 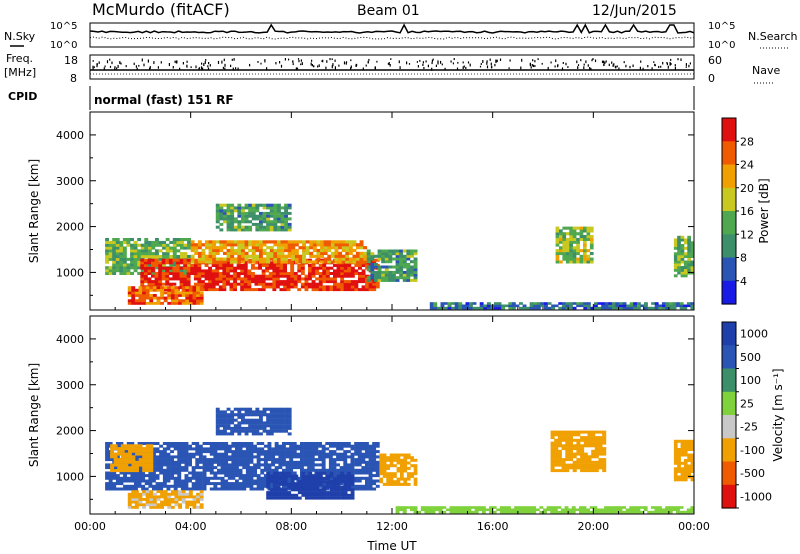 What do you see at coordinates (34, 211) in the screenshot?
I see `power-ylabel: Slant Range [km]` at bounding box center [34, 211].